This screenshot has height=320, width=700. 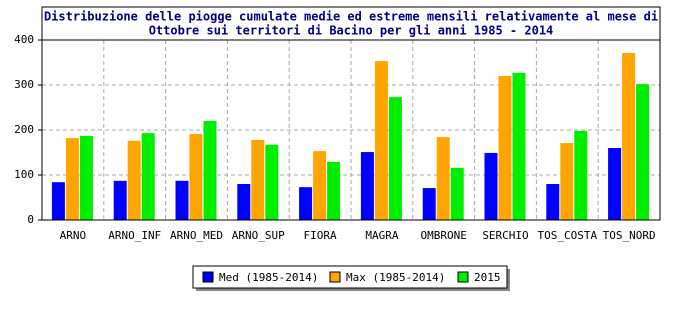 I want to click on y-tick-label: 0, so click(x=30, y=219).